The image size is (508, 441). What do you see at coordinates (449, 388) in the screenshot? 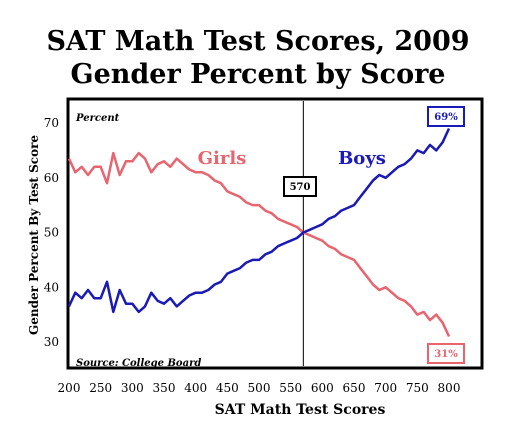
I see `x-tick-label: 800` at bounding box center [449, 388].